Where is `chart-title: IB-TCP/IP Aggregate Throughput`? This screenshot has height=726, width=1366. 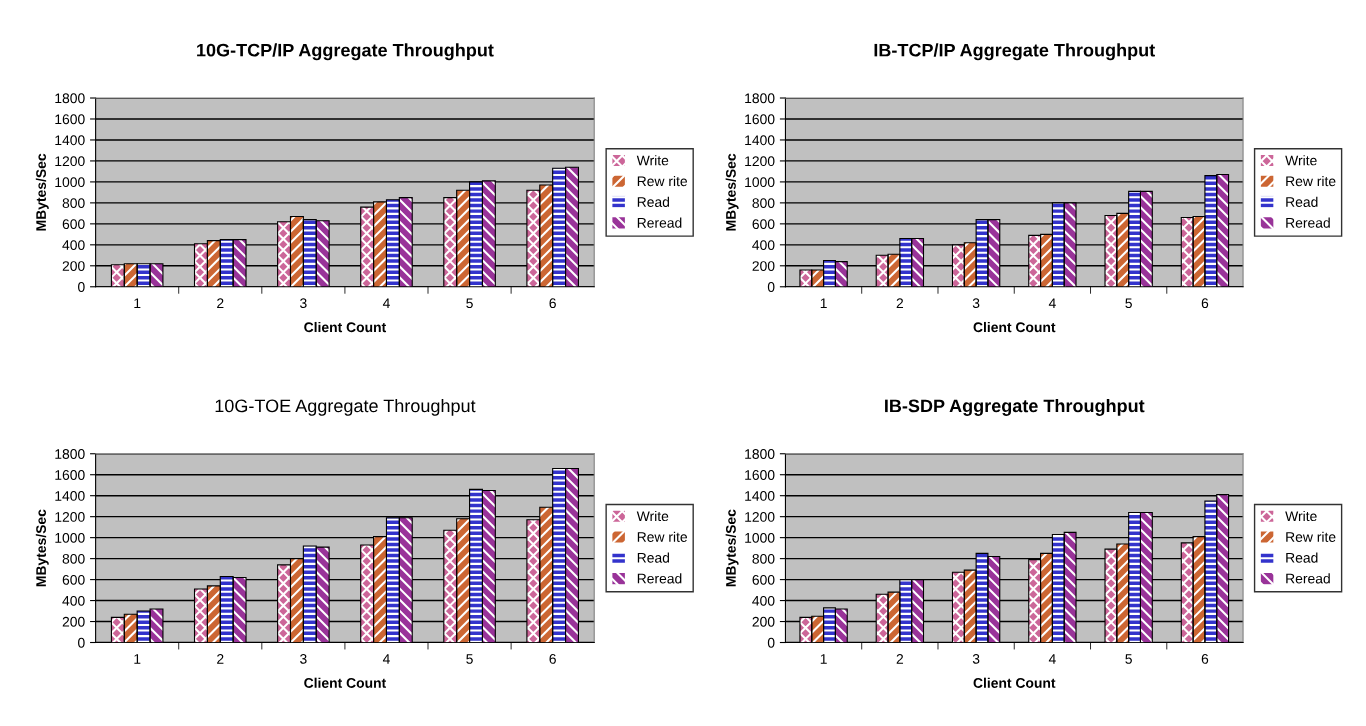
chart-title: IB-TCP/IP Aggregate Throughput is located at coordinates (1014, 52).